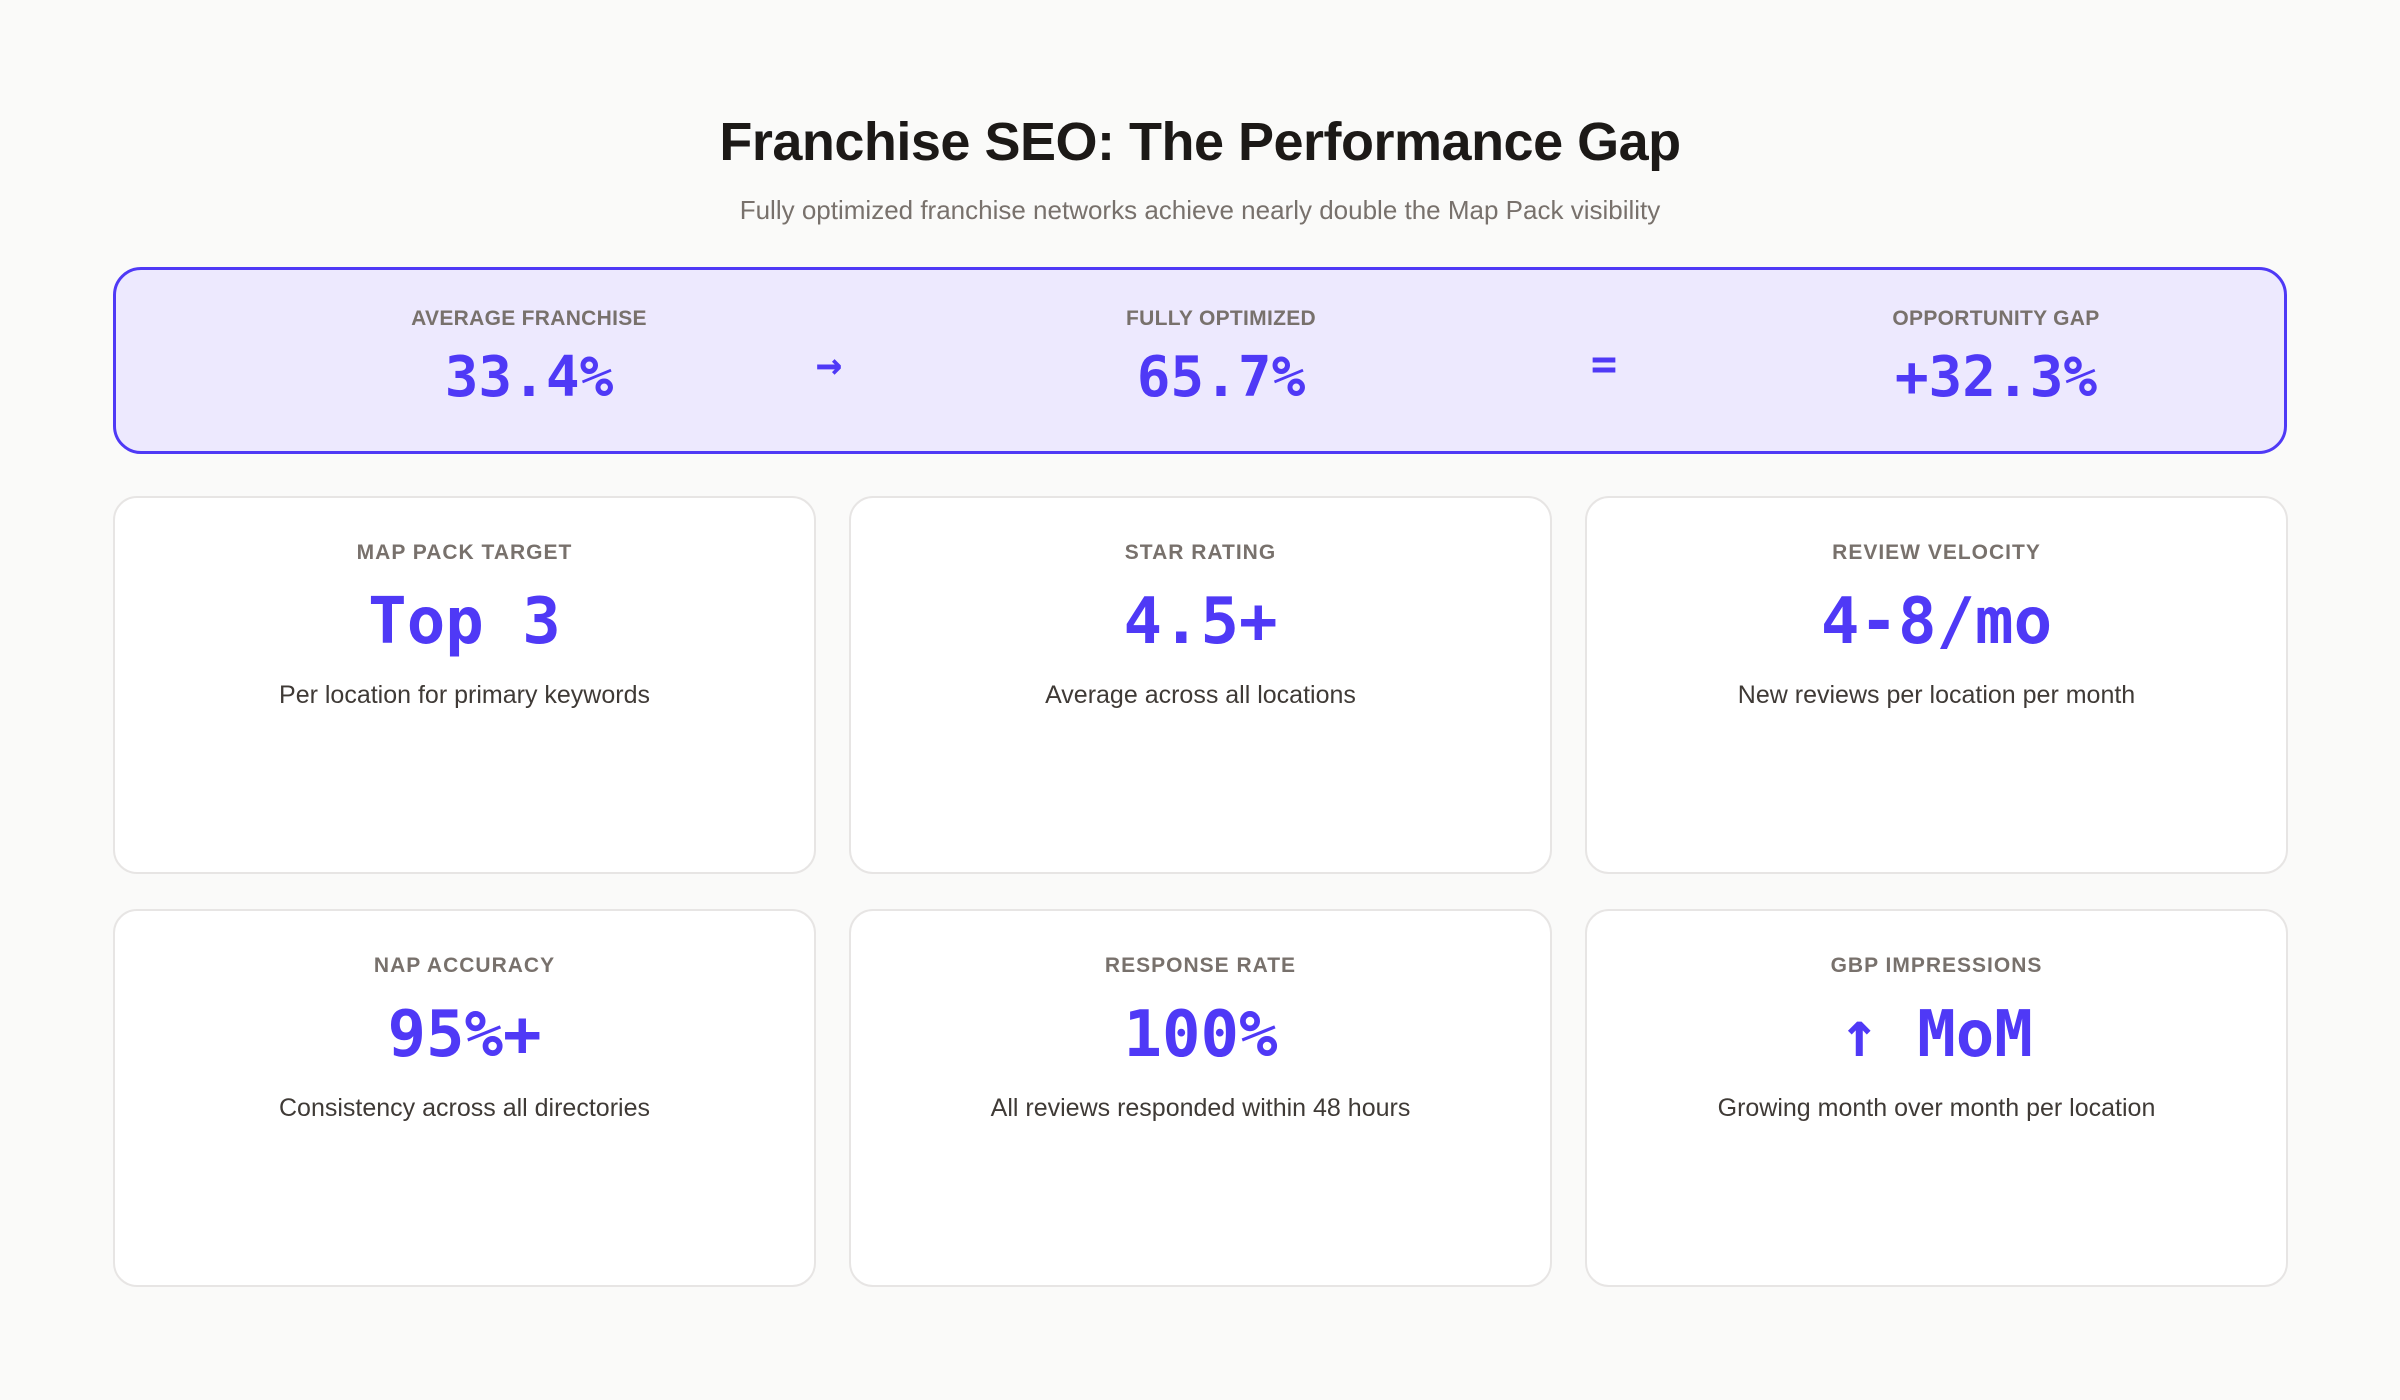 The width and height of the screenshot is (2400, 1400). I want to click on banner-label: FULLY OPTIMIZED, so click(1220, 318).